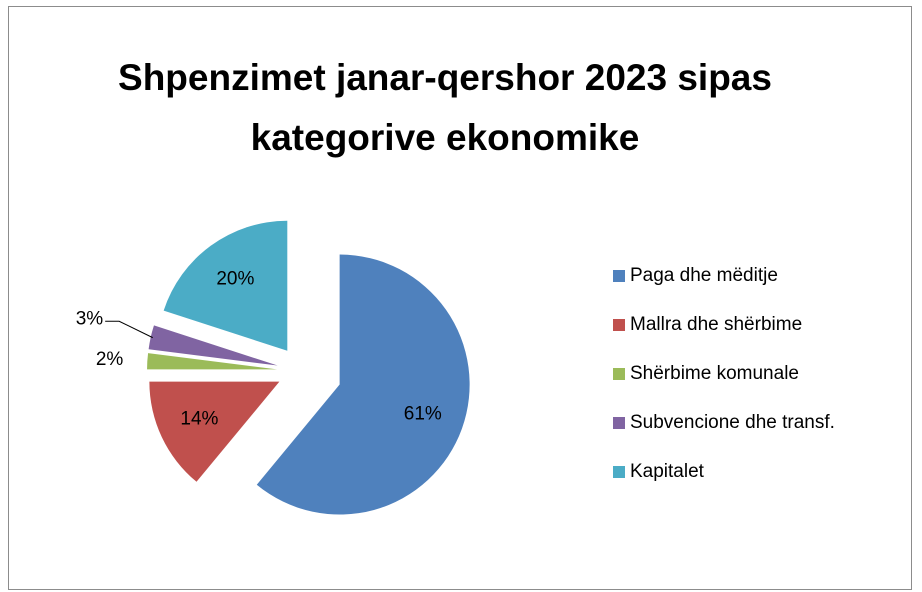 This screenshot has height=592, width=922. What do you see at coordinates (129, 329) in the screenshot?
I see `leader-line` at bounding box center [129, 329].